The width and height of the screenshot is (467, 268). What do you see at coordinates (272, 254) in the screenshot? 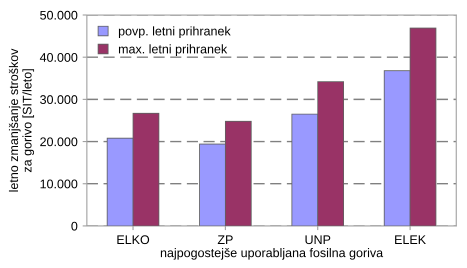
I see `x-axis-title: najpogostejše uporabljana fosilna goriva` at bounding box center [272, 254].